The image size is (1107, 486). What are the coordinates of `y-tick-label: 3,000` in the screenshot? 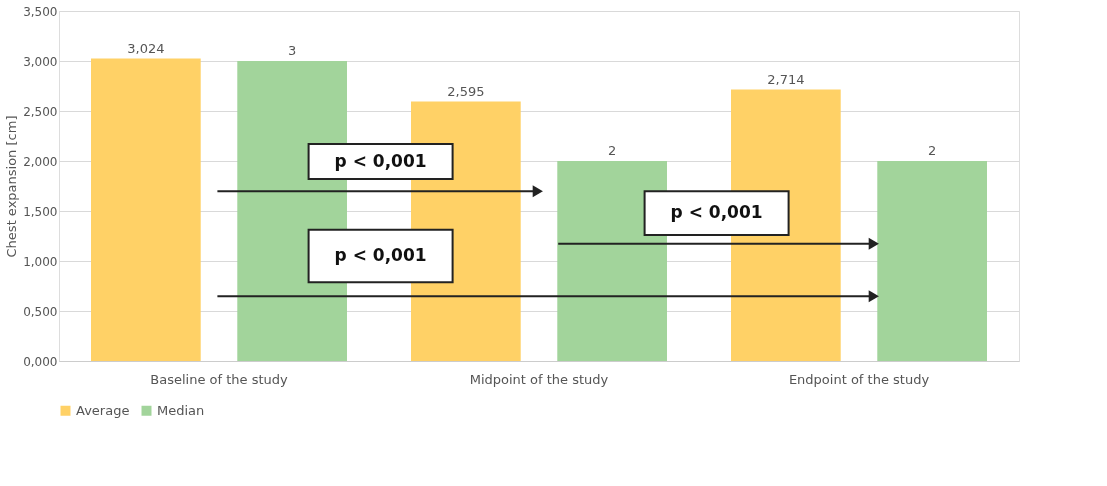 It's located at (40, 61).